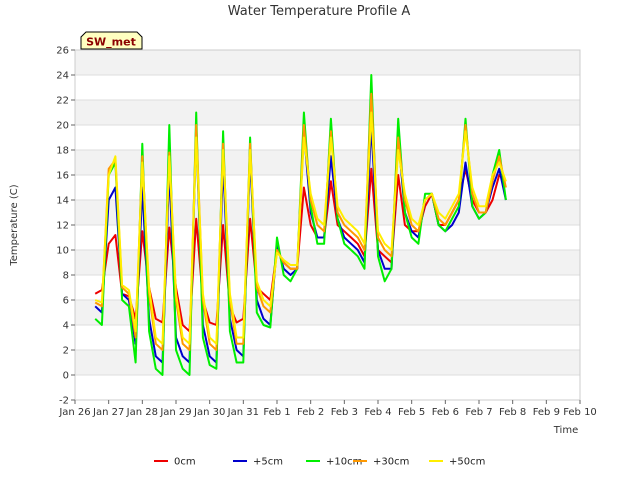 The height and width of the screenshot is (480, 640). What do you see at coordinates (344, 412) in the screenshot?
I see `x-tick-label: Feb 3` at bounding box center [344, 412].